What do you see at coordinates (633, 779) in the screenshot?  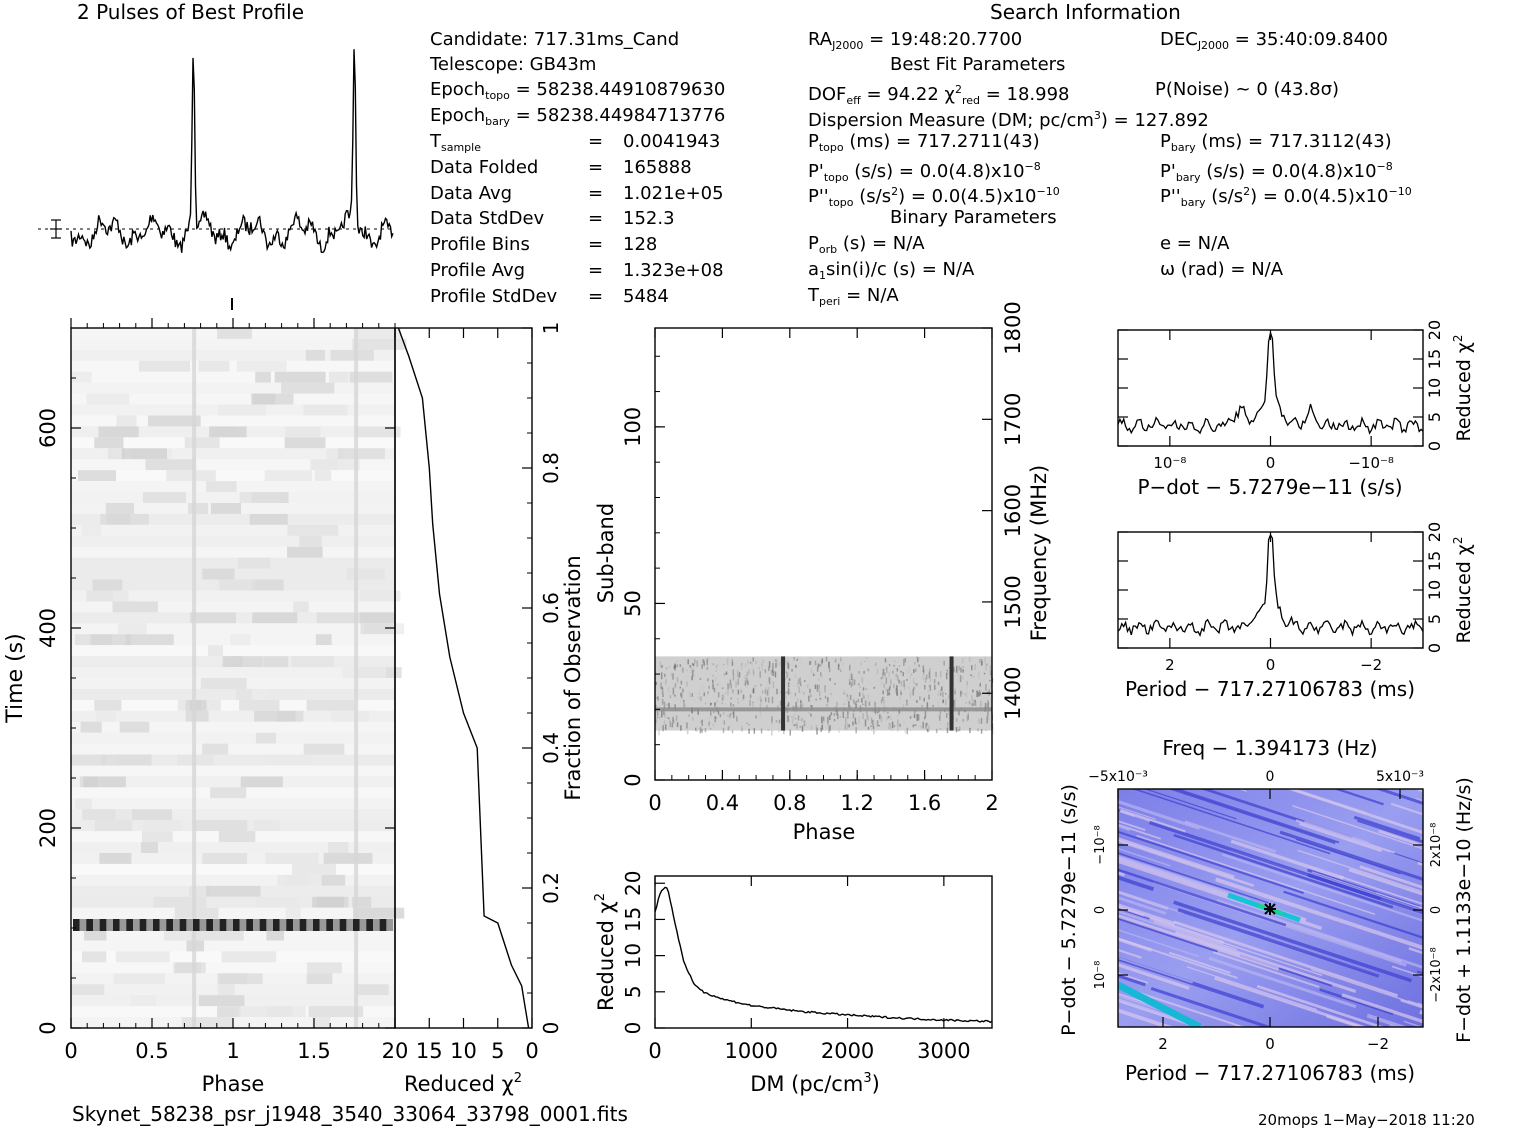 I see `subband-ytick-label: 0` at bounding box center [633, 779].